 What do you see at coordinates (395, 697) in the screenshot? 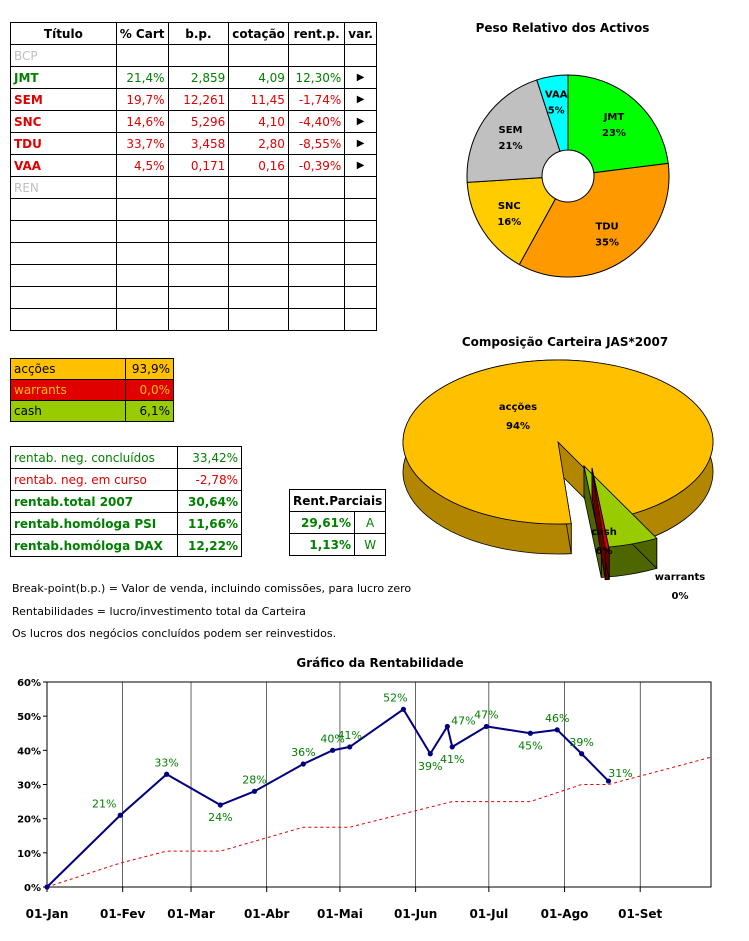
I see `data-label: 52%` at bounding box center [395, 697].